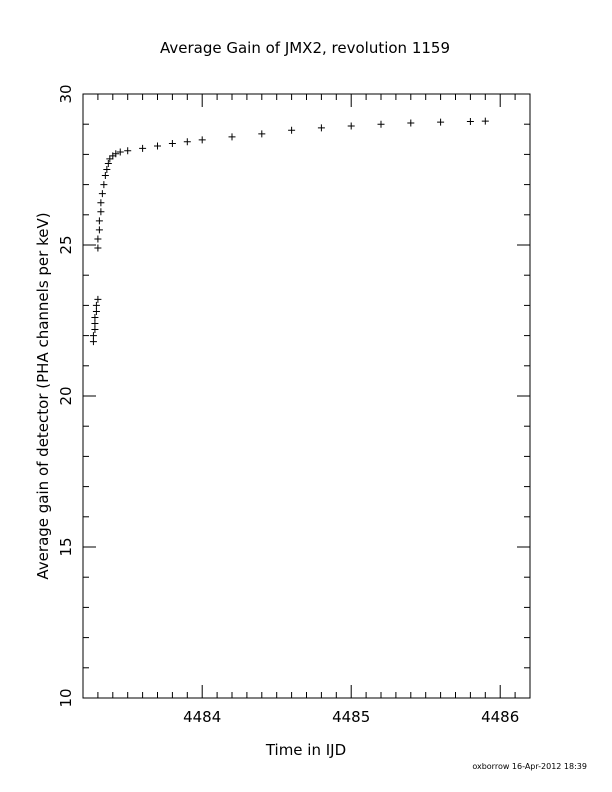  What do you see at coordinates (305, 750) in the screenshot?
I see `x-axis-label: Time in IJD` at bounding box center [305, 750].